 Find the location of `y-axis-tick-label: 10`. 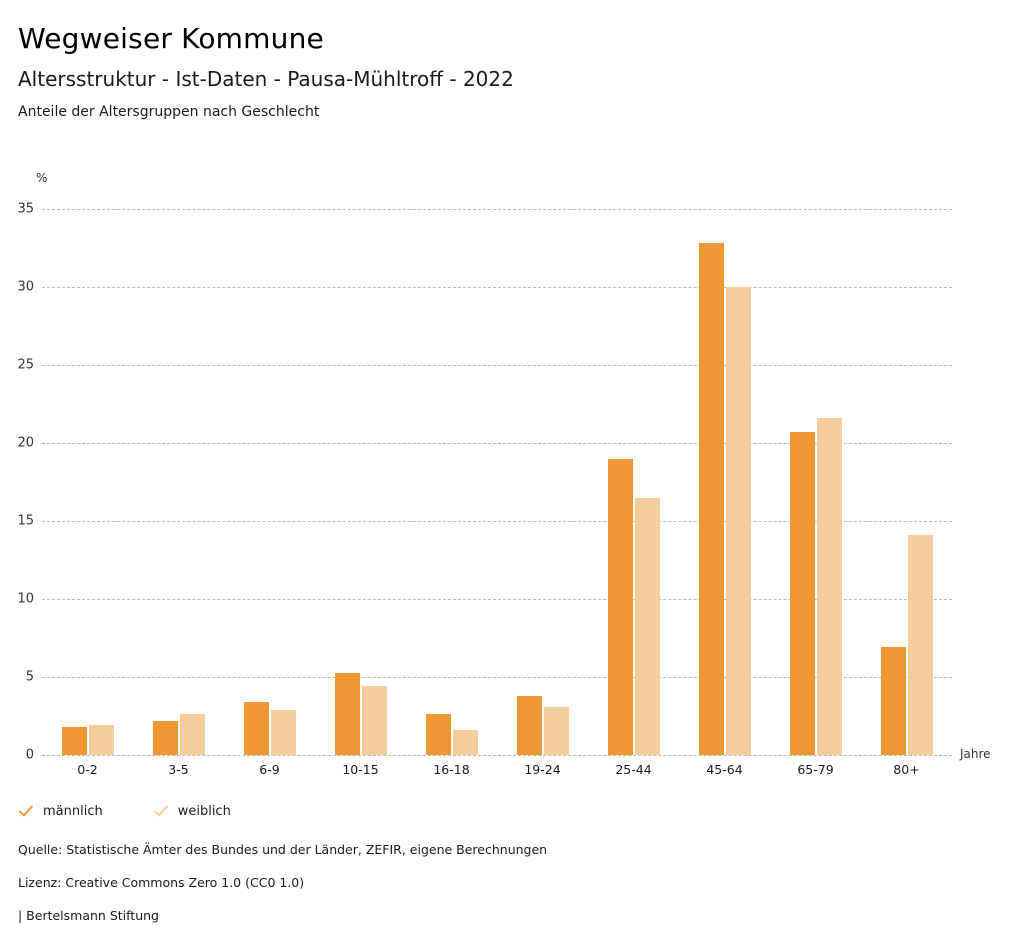

y-axis-tick-label: 10 is located at coordinates (25, 599).